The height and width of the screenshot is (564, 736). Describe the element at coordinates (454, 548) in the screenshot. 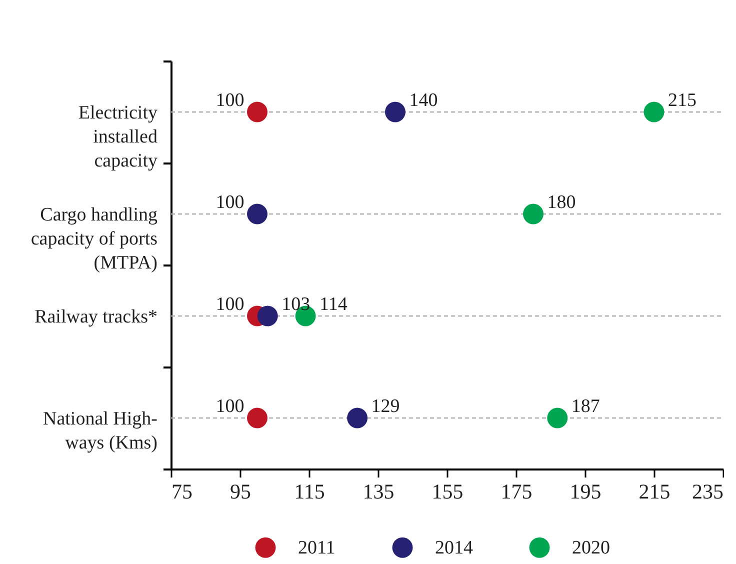

I see `legend-label: 2014` at that location.